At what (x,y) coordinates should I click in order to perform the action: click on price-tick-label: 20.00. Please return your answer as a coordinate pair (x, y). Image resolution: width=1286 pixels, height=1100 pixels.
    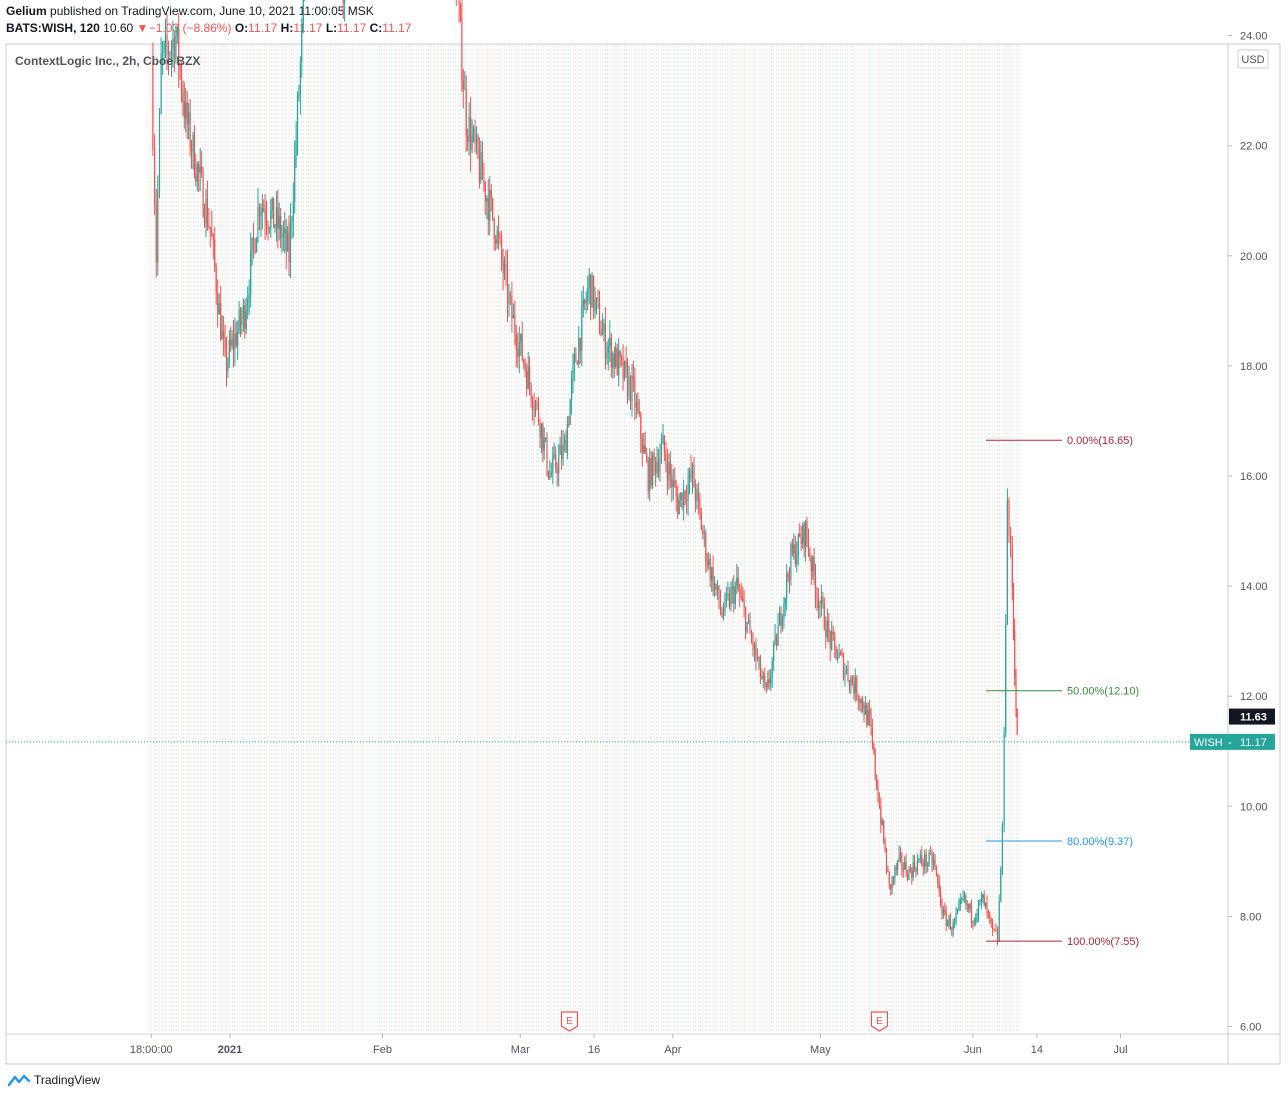
    Looking at the image, I should click on (1254, 257).